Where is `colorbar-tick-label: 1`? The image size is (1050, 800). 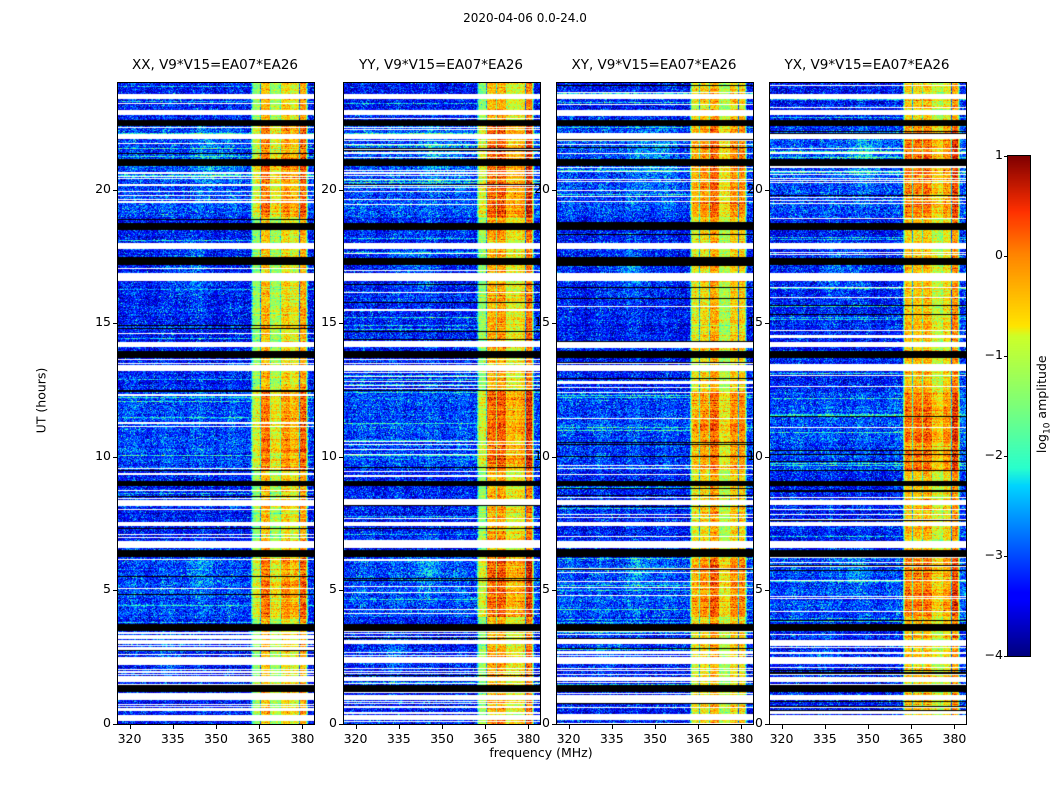 colorbar-tick-label: 1 is located at coordinates (999, 154).